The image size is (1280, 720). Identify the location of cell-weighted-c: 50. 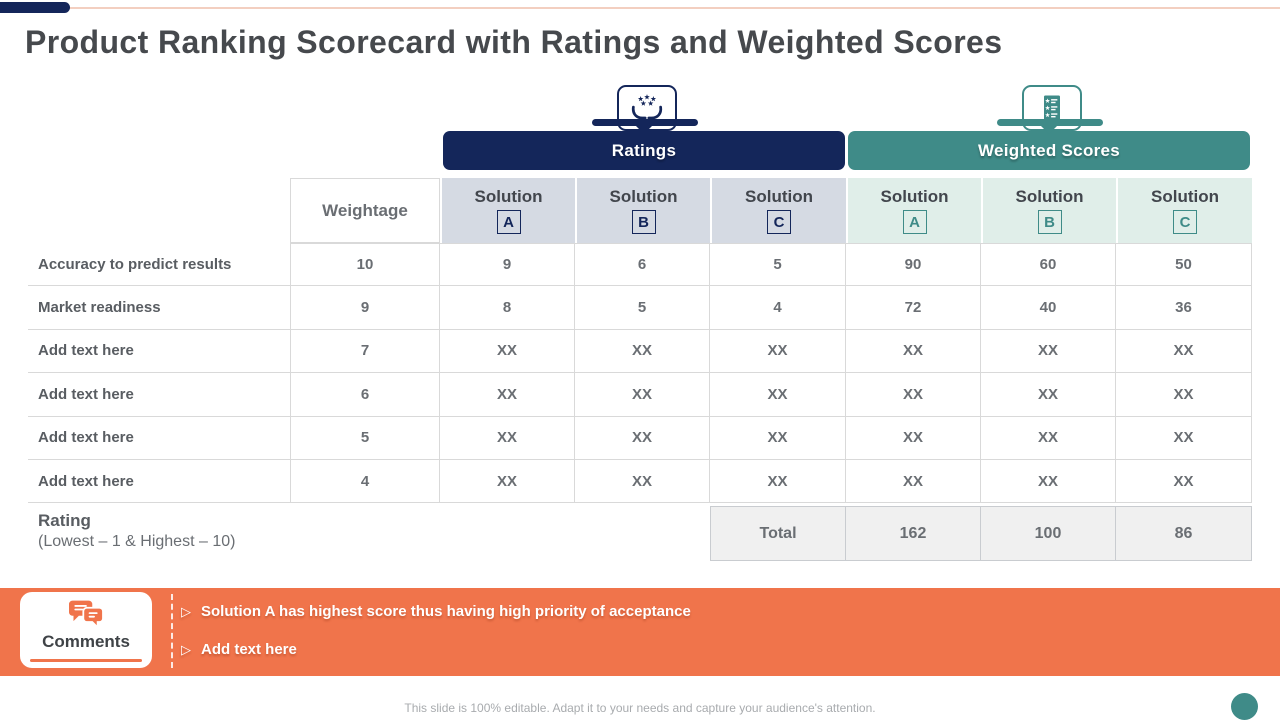
(1184, 265).